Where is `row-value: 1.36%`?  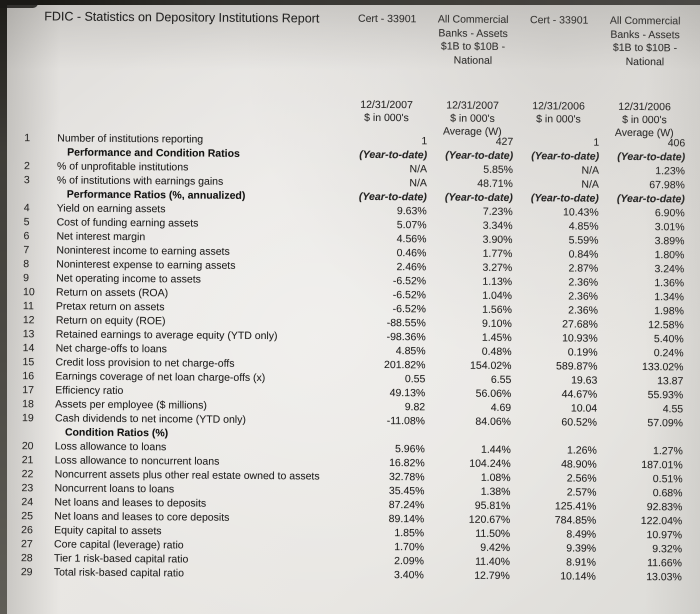
row-value: 1.36% is located at coordinates (669, 283).